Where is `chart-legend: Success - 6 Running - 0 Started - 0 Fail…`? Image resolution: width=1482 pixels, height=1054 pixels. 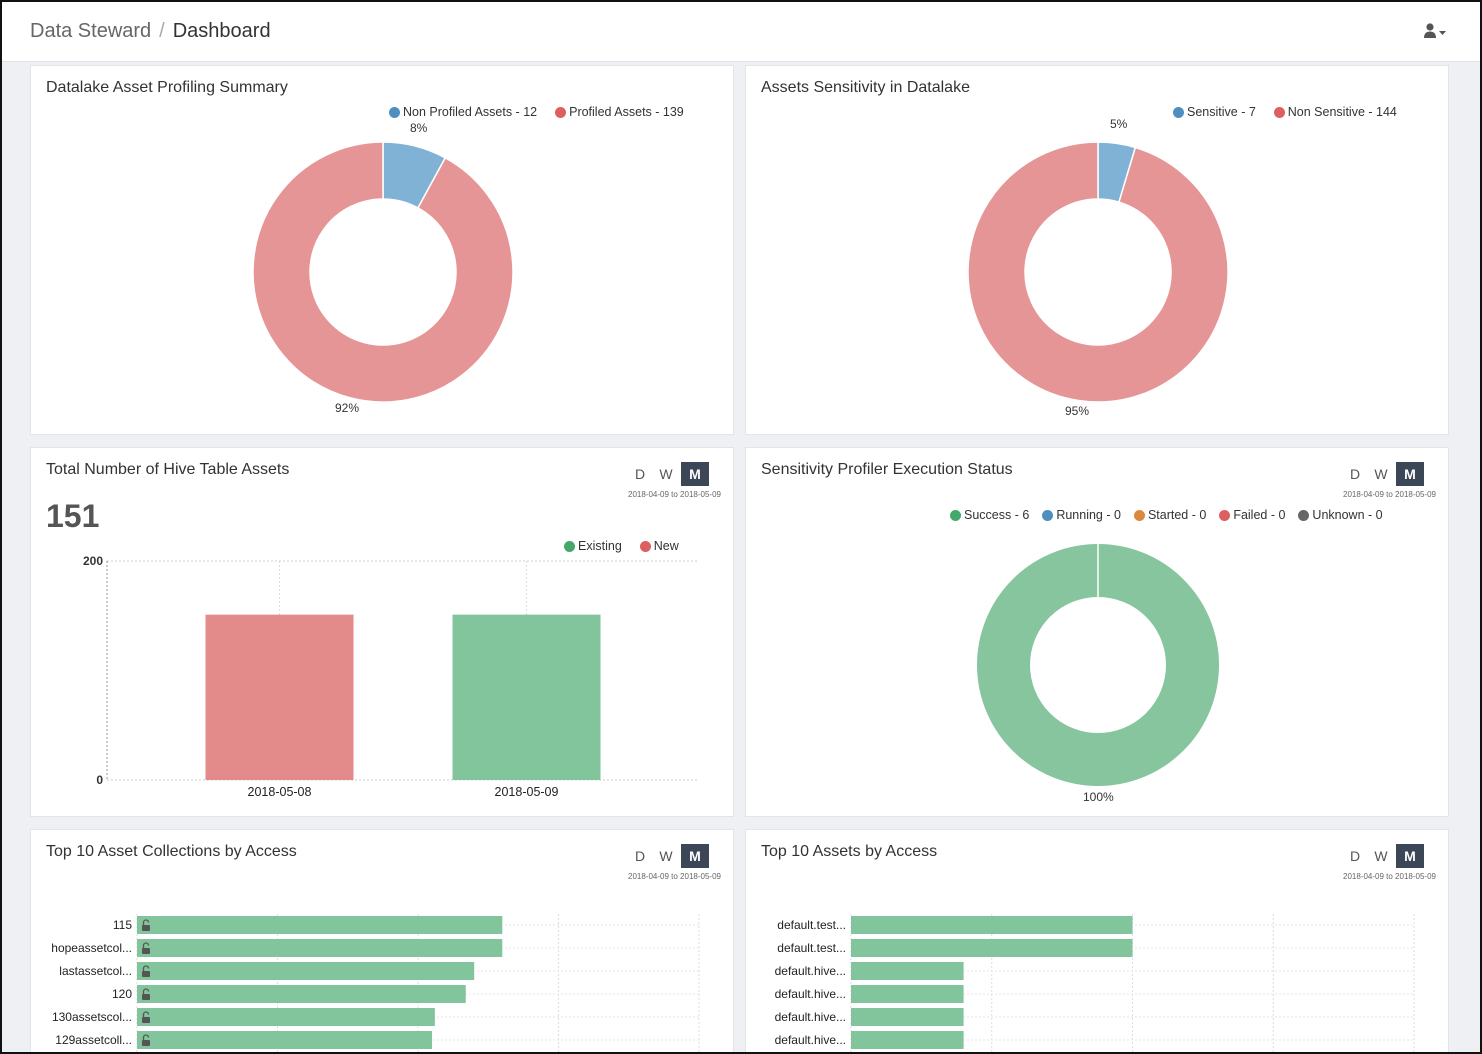
chart-legend: Success - 6 Running - 0 Started - 0 Fail… is located at coordinates (1166, 515).